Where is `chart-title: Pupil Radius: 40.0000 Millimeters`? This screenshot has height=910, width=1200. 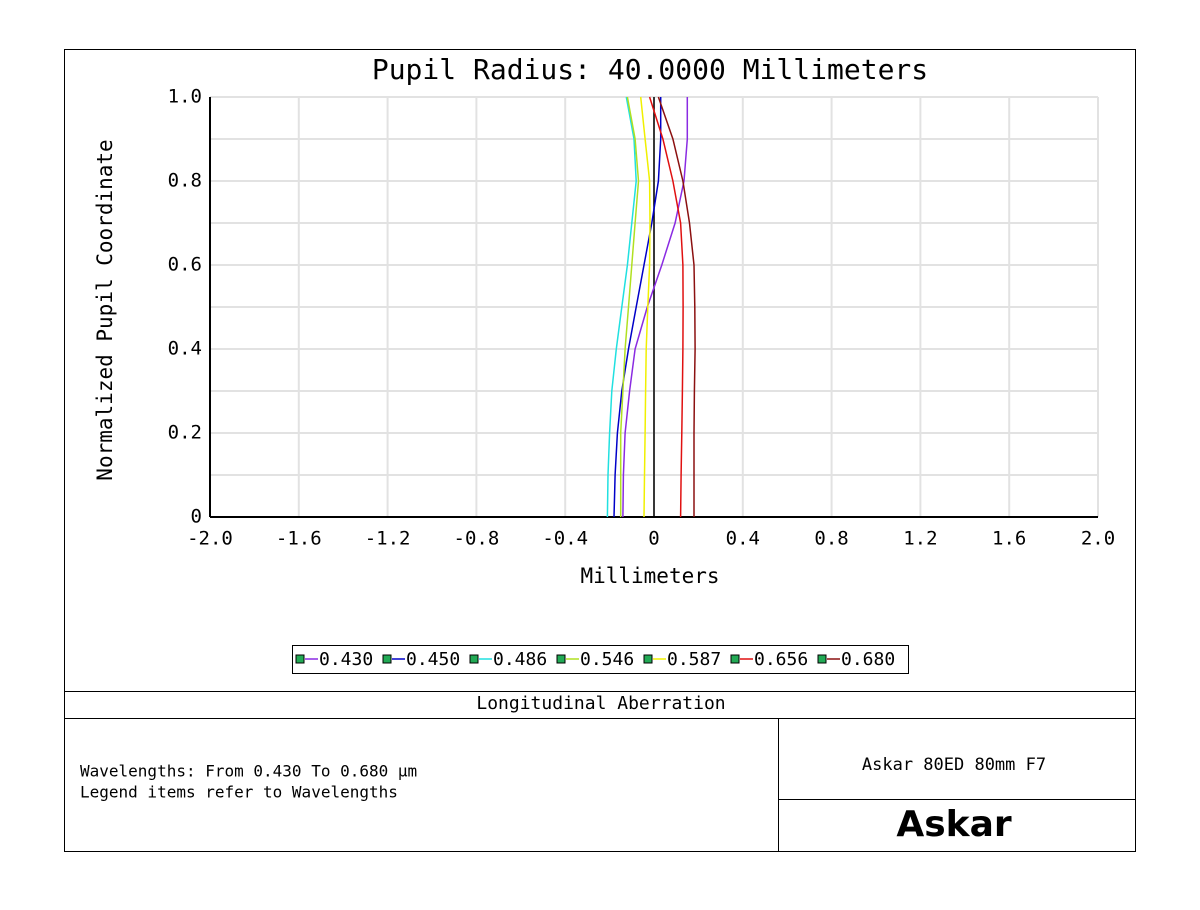
chart-title: Pupil Radius: 40.0000 Millimeters is located at coordinates (650, 69).